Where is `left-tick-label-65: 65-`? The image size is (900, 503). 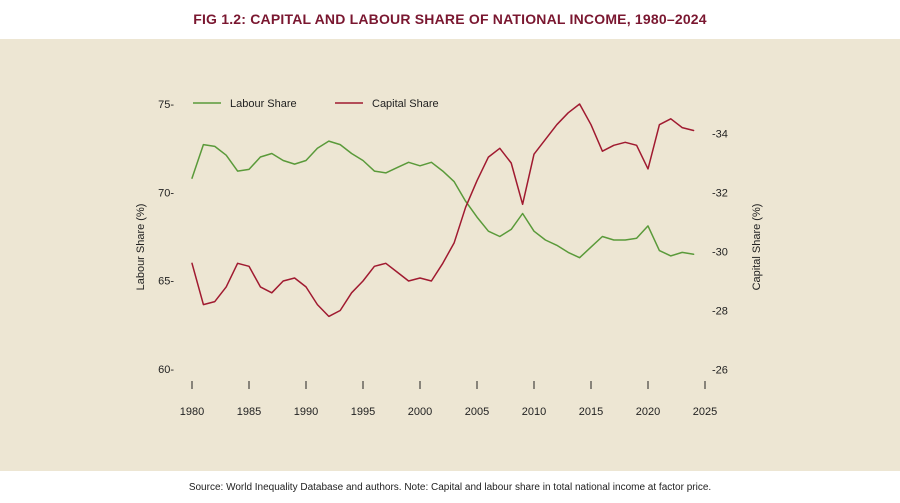
left-tick-label-65: 65- is located at coordinates (166, 282).